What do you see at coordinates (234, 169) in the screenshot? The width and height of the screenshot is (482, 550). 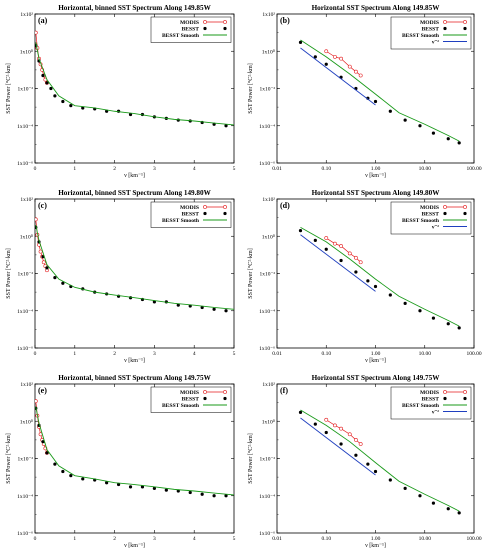 I see `x-tick-label: 5` at bounding box center [234, 169].